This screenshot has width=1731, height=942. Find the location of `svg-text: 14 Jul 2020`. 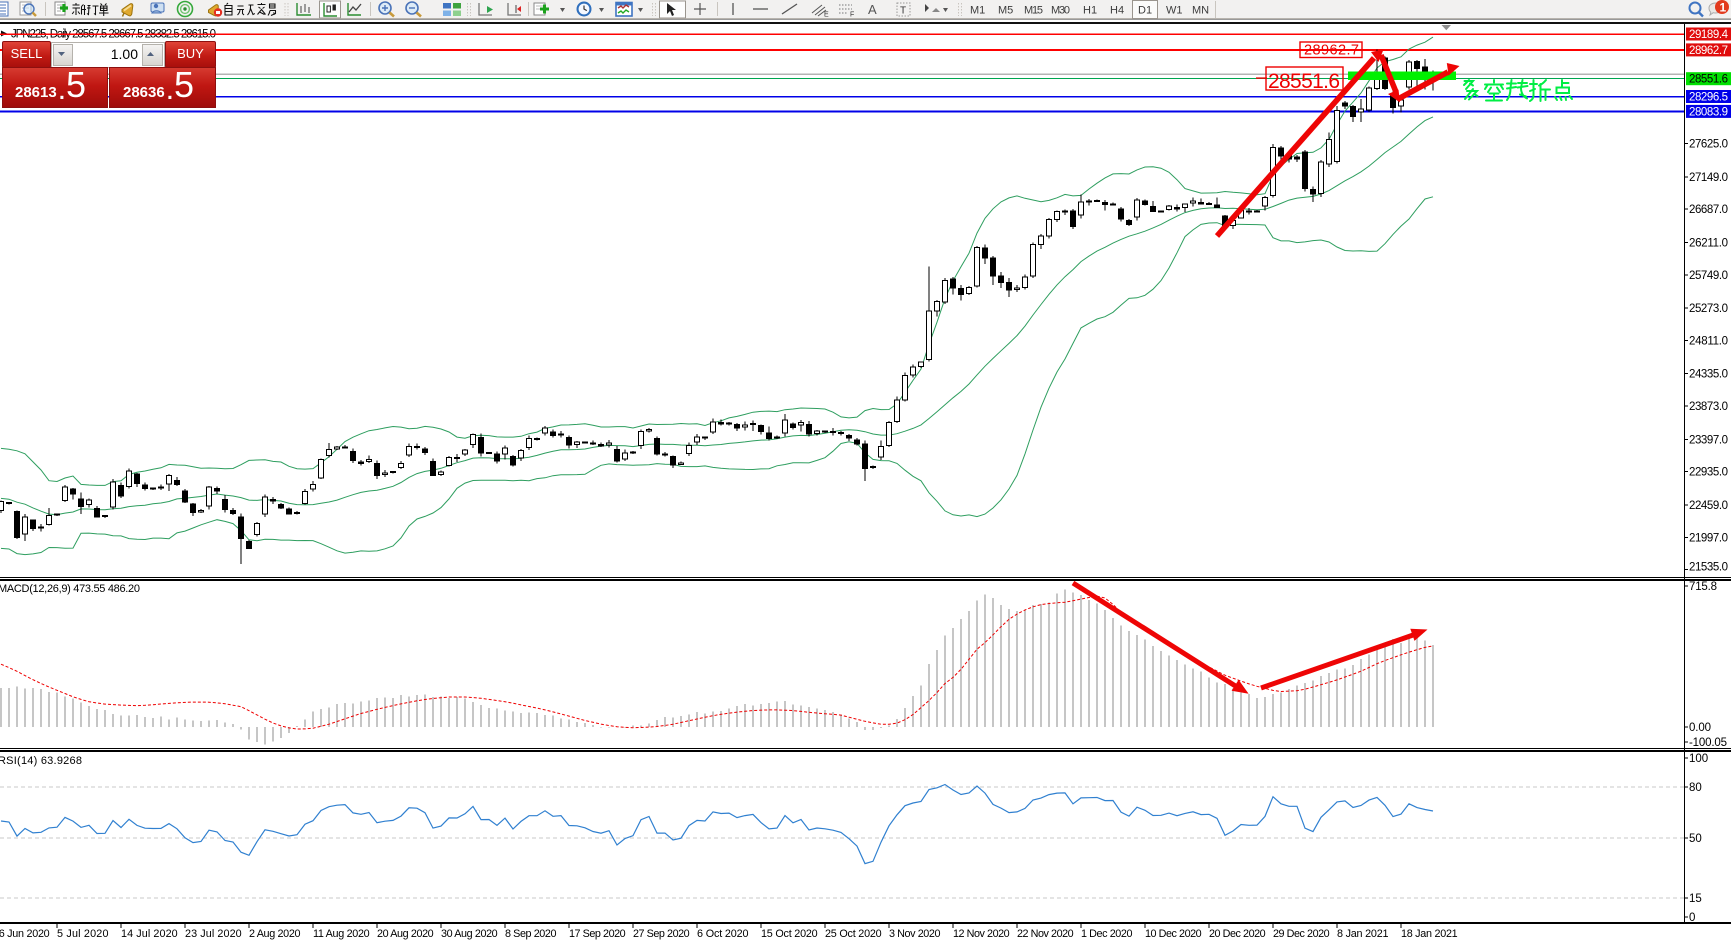

svg-text: 14 Jul 2020 is located at coordinates (149, 934).